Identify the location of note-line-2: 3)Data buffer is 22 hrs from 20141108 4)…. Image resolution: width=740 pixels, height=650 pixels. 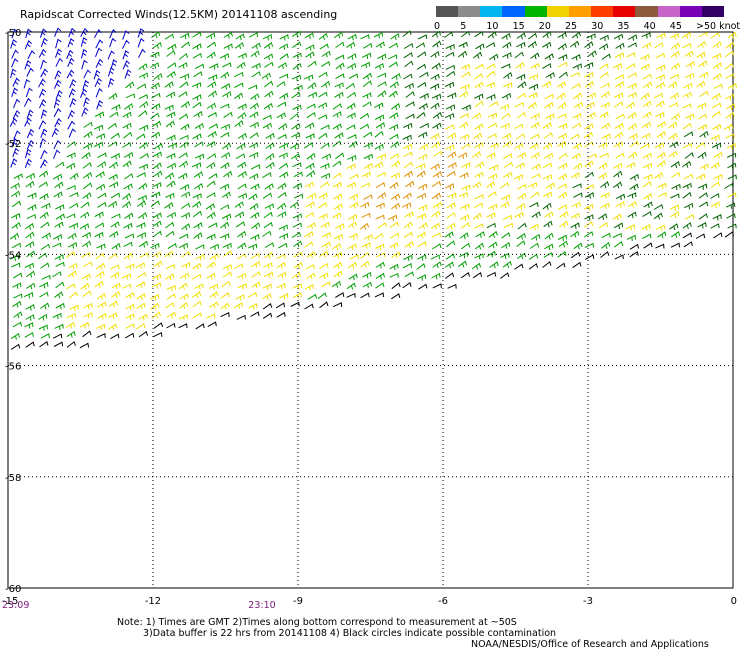
(350, 633).